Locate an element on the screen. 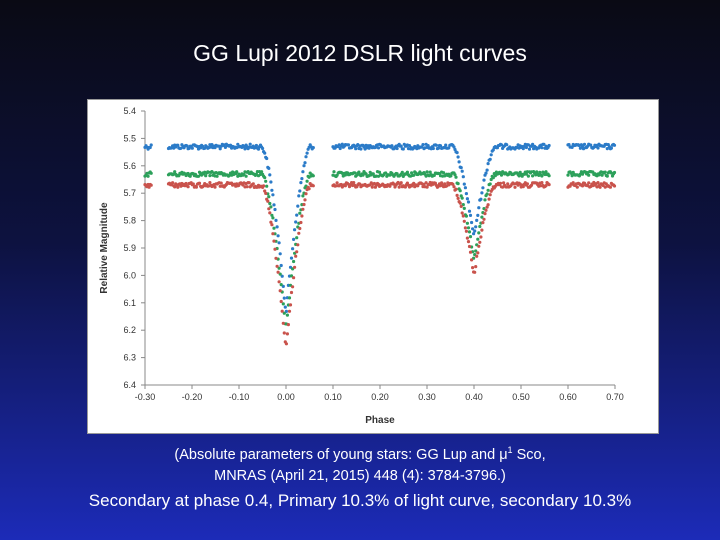 The image size is (720, 540). citation-text-b: Sco, is located at coordinates (529, 454).